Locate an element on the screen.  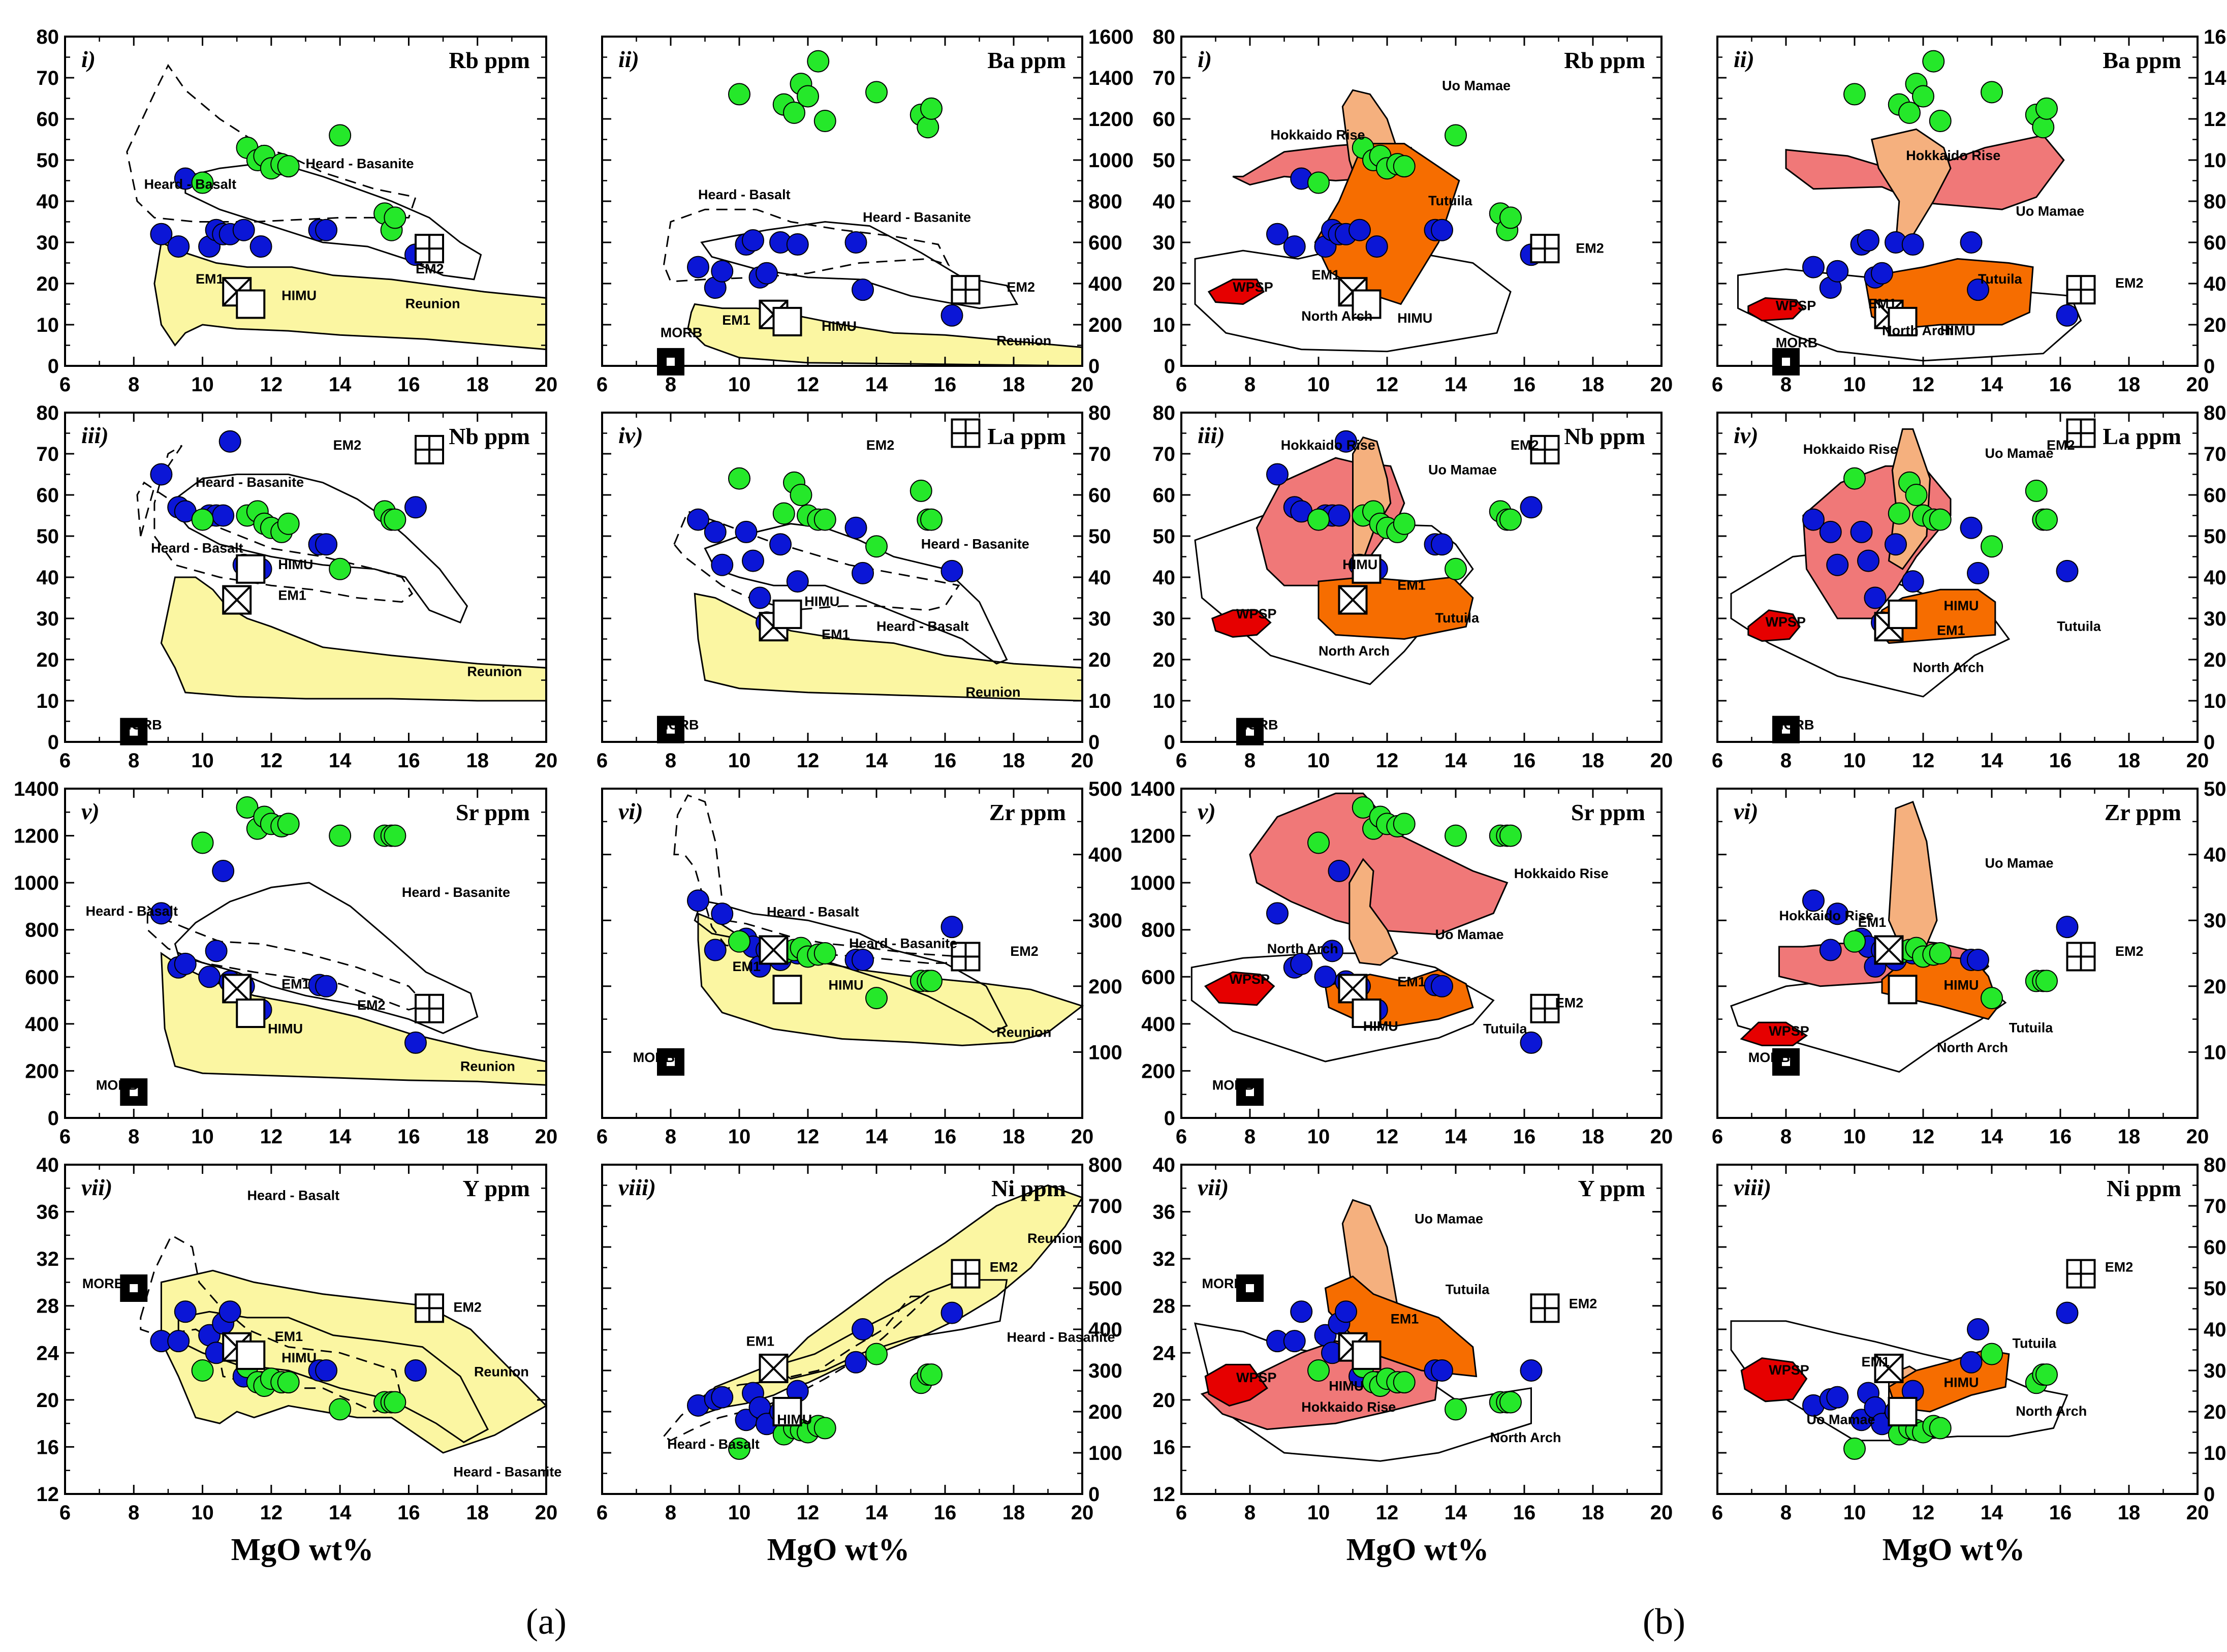
y-tick-label: 600 is located at coordinates (1158, 977).